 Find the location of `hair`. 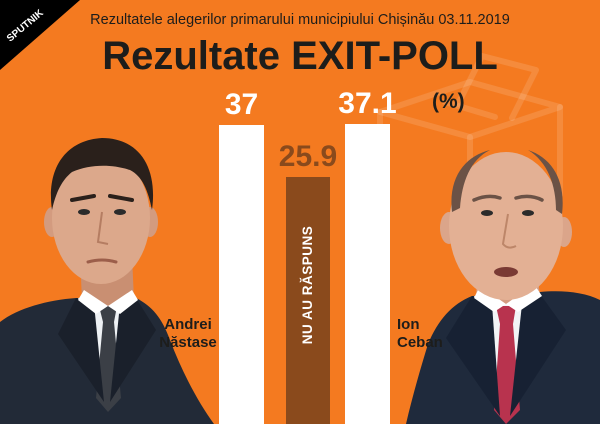

hair is located at coordinates (102, 174).